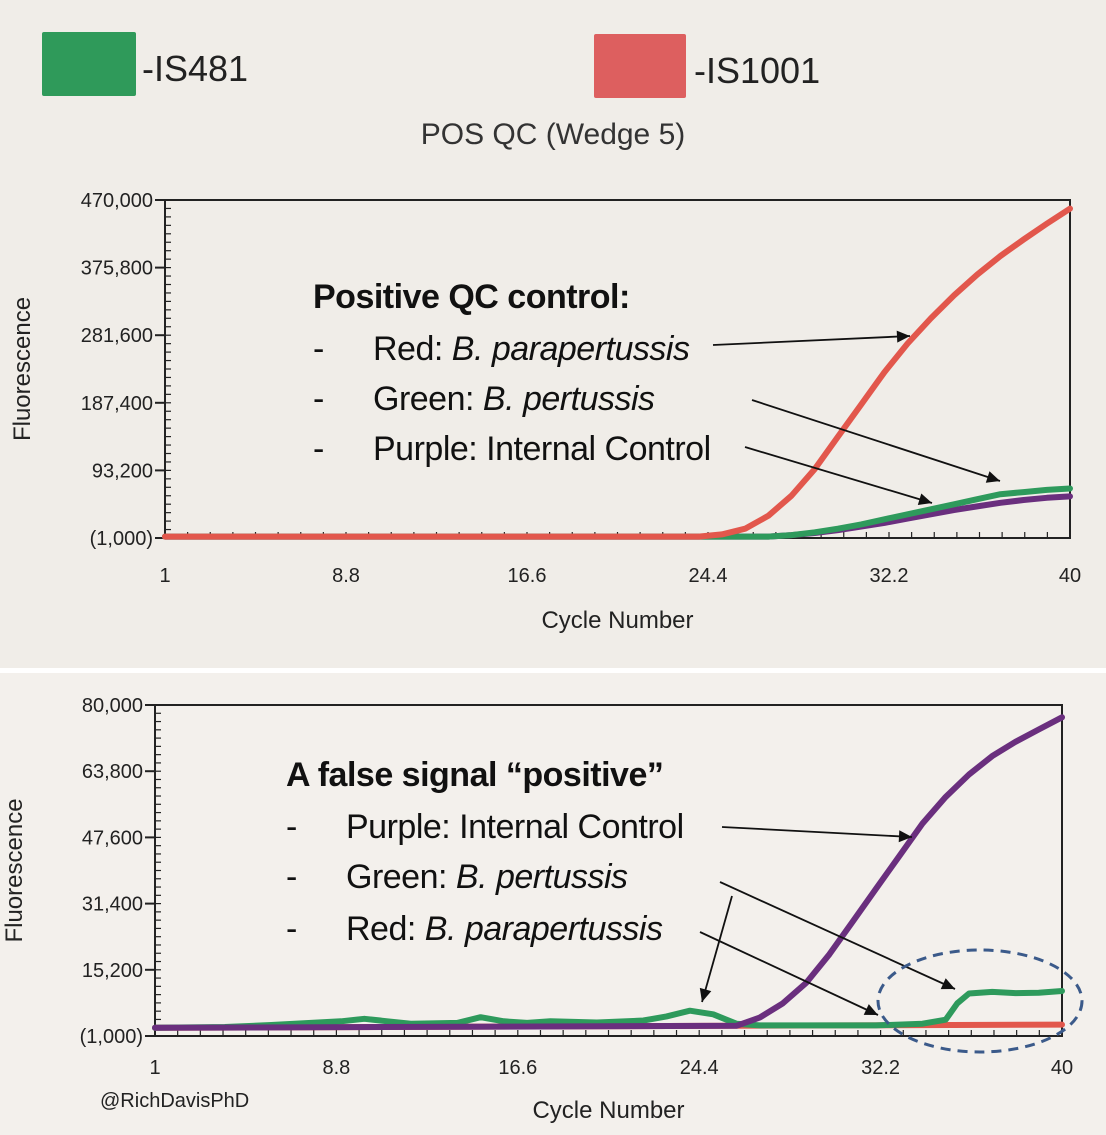  I want to click on y-tick-label: 15,200, so click(112, 971).